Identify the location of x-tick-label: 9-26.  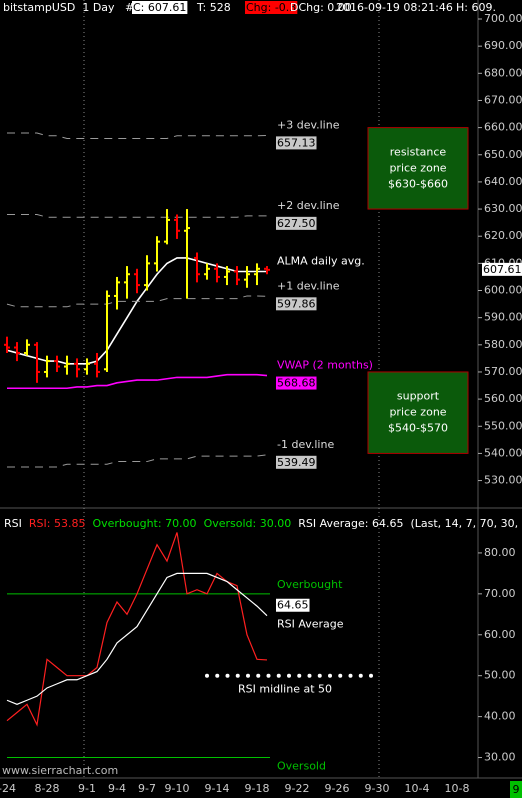
(337, 788).